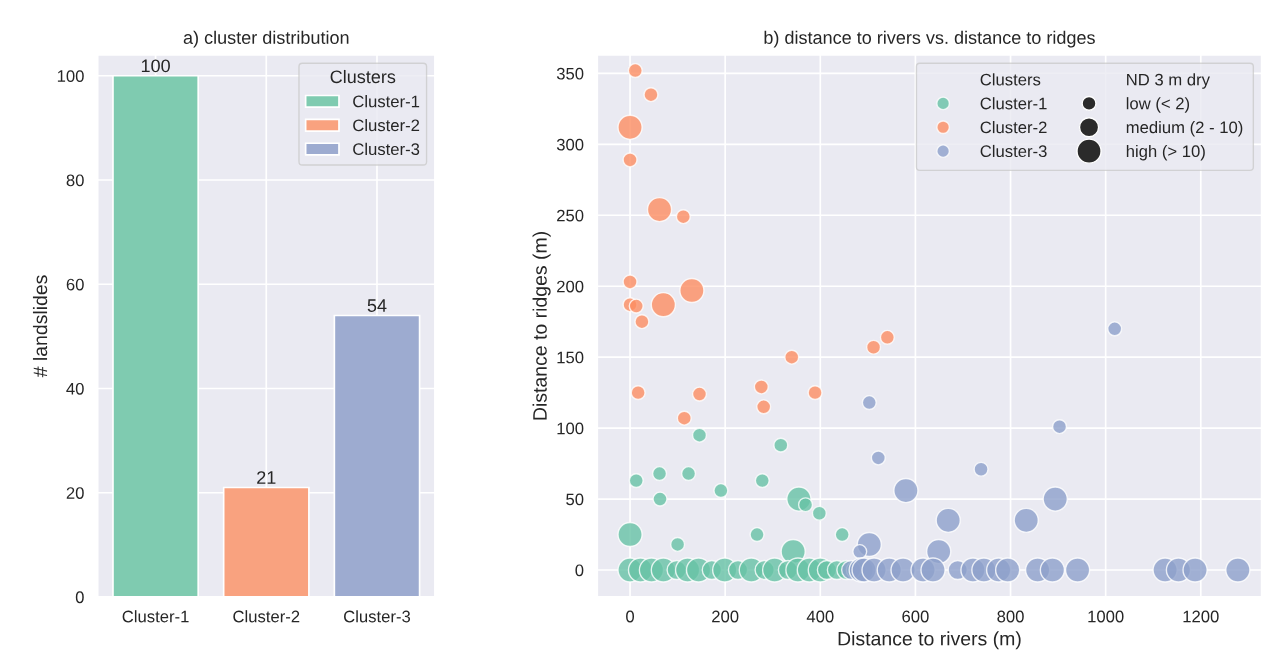 Image resolution: width=1268 pixels, height=670 pixels. I want to click on data-label: 21, so click(266, 477).